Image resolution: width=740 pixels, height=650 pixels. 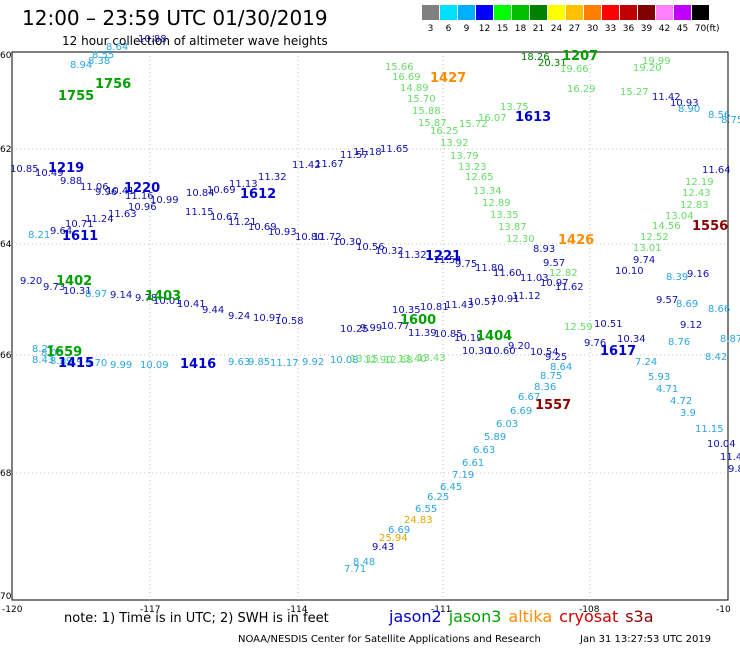 What do you see at coordinates (514, 107) in the screenshot?
I see `wave-height-value: 13.75` at bounding box center [514, 107].